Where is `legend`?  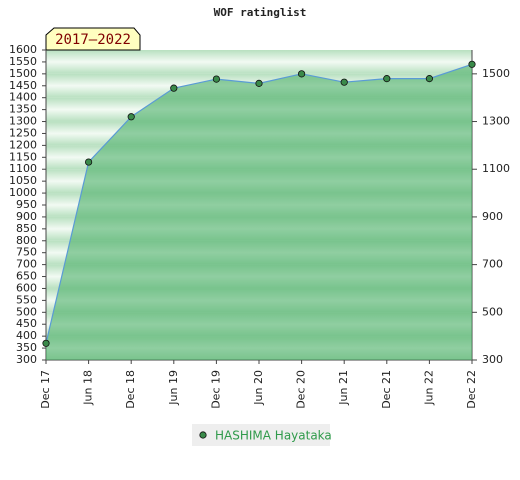
legend is located at coordinates (261, 435).